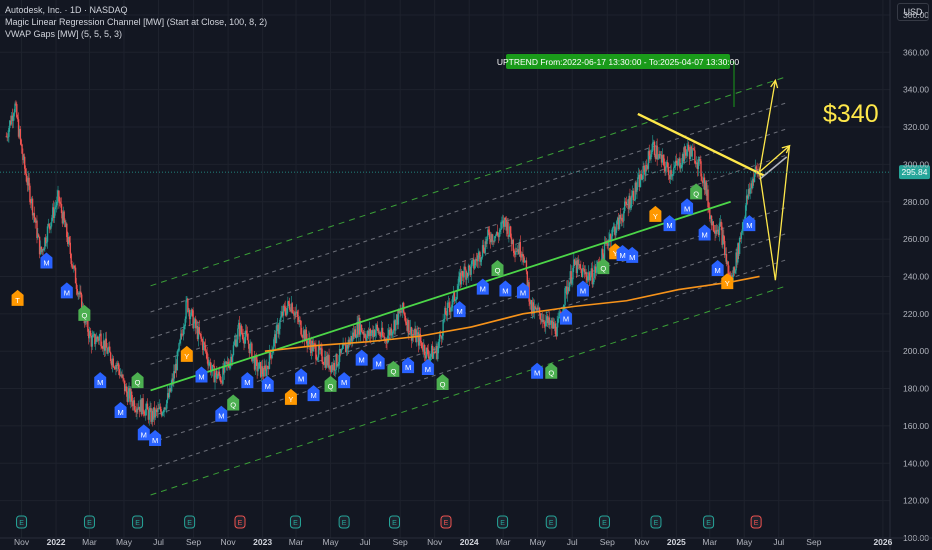 The image size is (932, 550). What do you see at coordinates (916, 202) in the screenshot?
I see `y-tick-label: 280.00` at bounding box center [916, 202].